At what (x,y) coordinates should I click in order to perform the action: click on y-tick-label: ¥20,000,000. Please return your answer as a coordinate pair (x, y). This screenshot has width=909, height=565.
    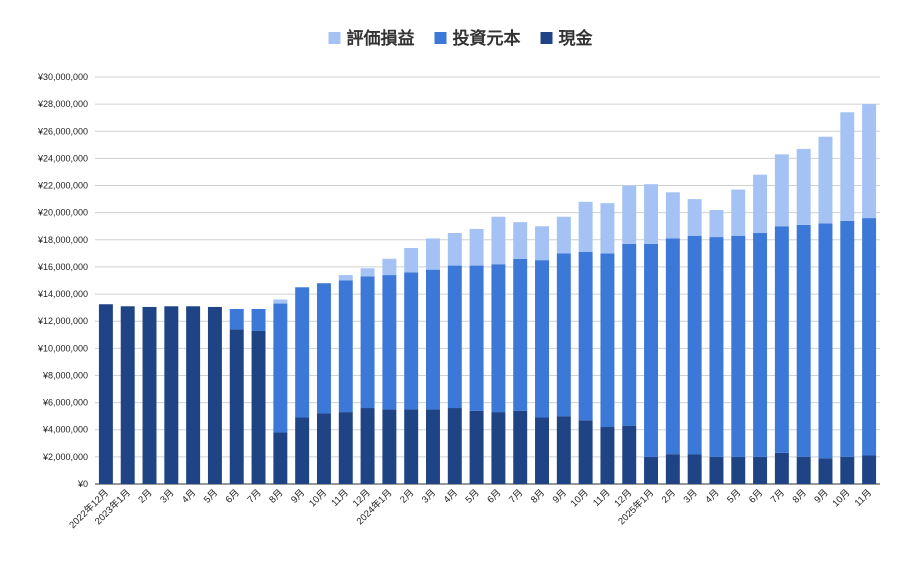
    Looking at the image, I should click on (62, 213).